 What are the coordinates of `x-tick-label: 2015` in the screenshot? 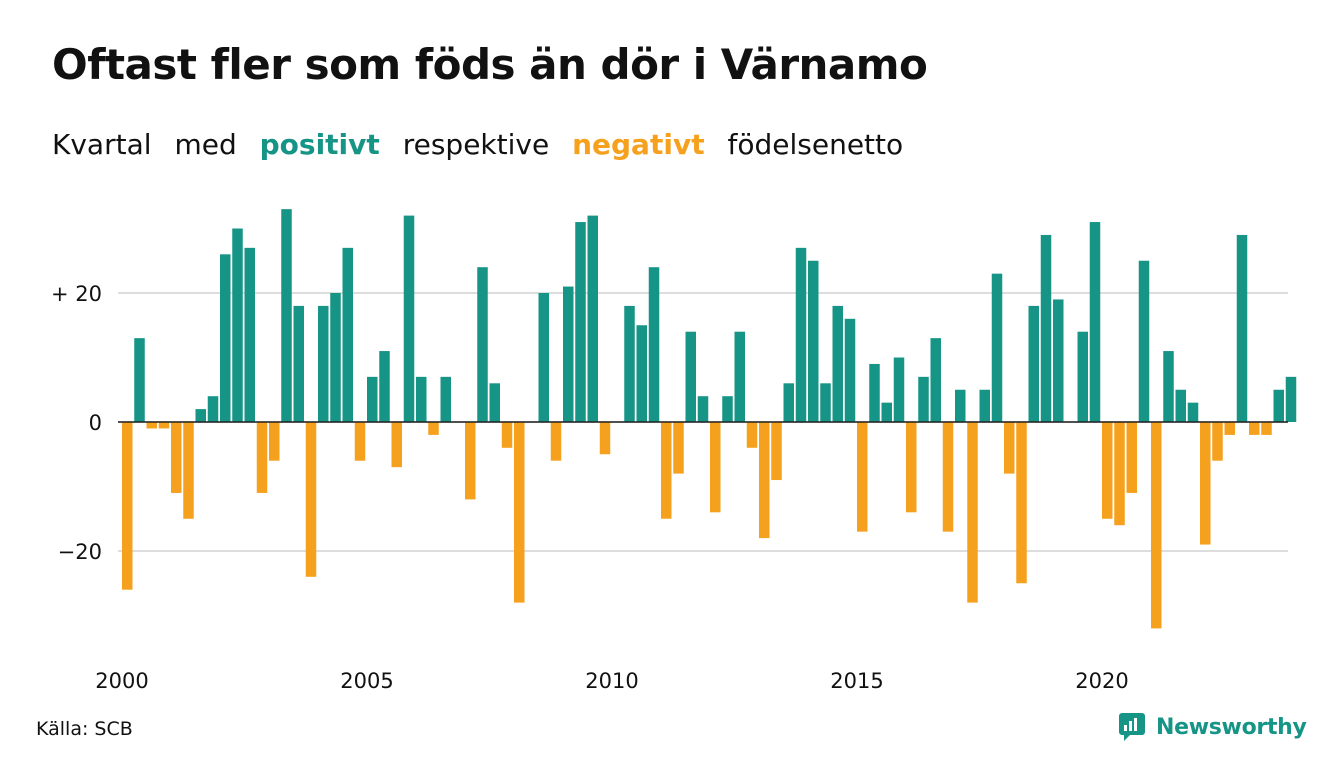 It's located at (856, 681).